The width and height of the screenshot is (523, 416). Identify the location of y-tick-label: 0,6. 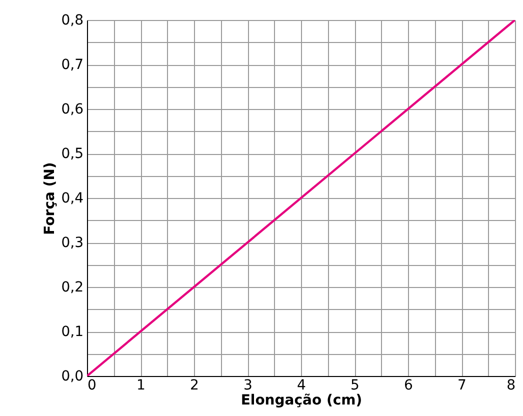
(72, 110).